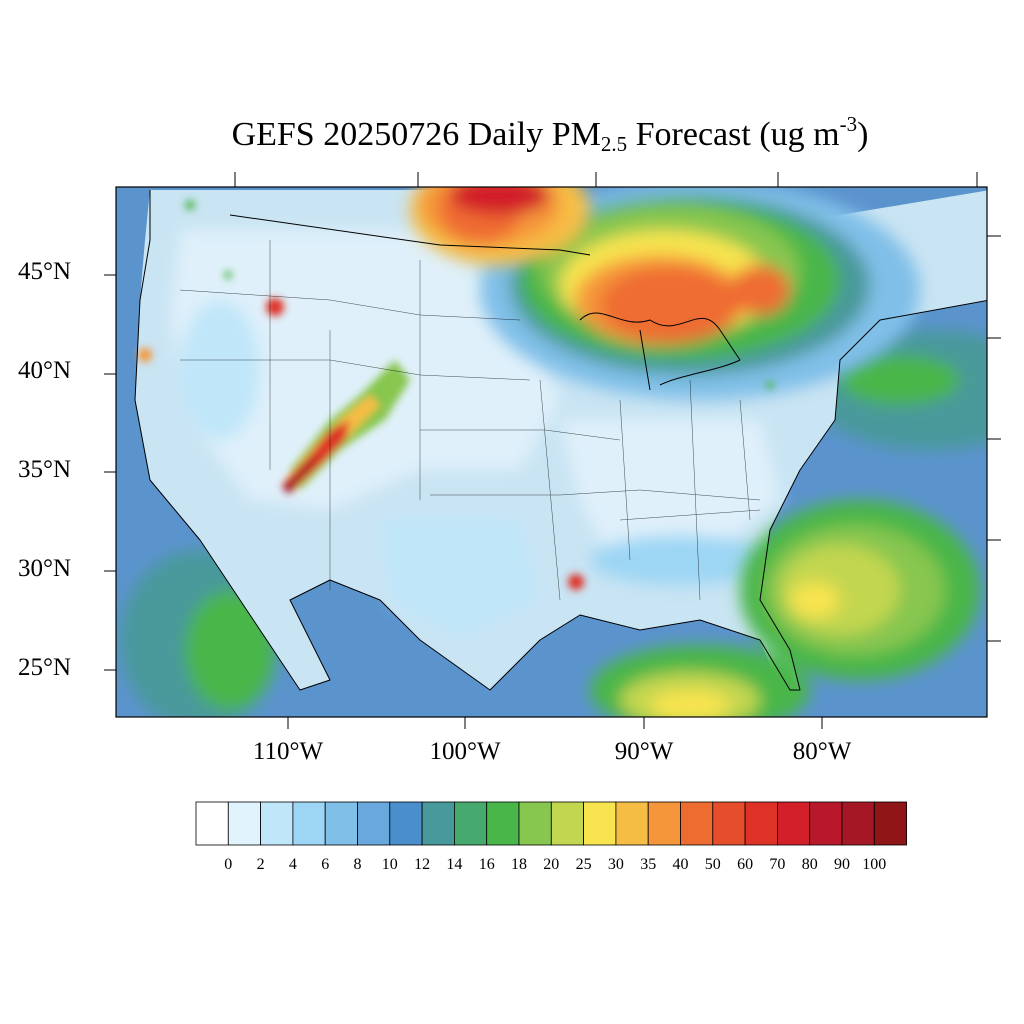 This screenshot has width=1024, height=1024. What do you see at coordinates (228, 864) in the screenshot?
I see `colorbar-tick-label: 0` at bounding box center [228, 864].